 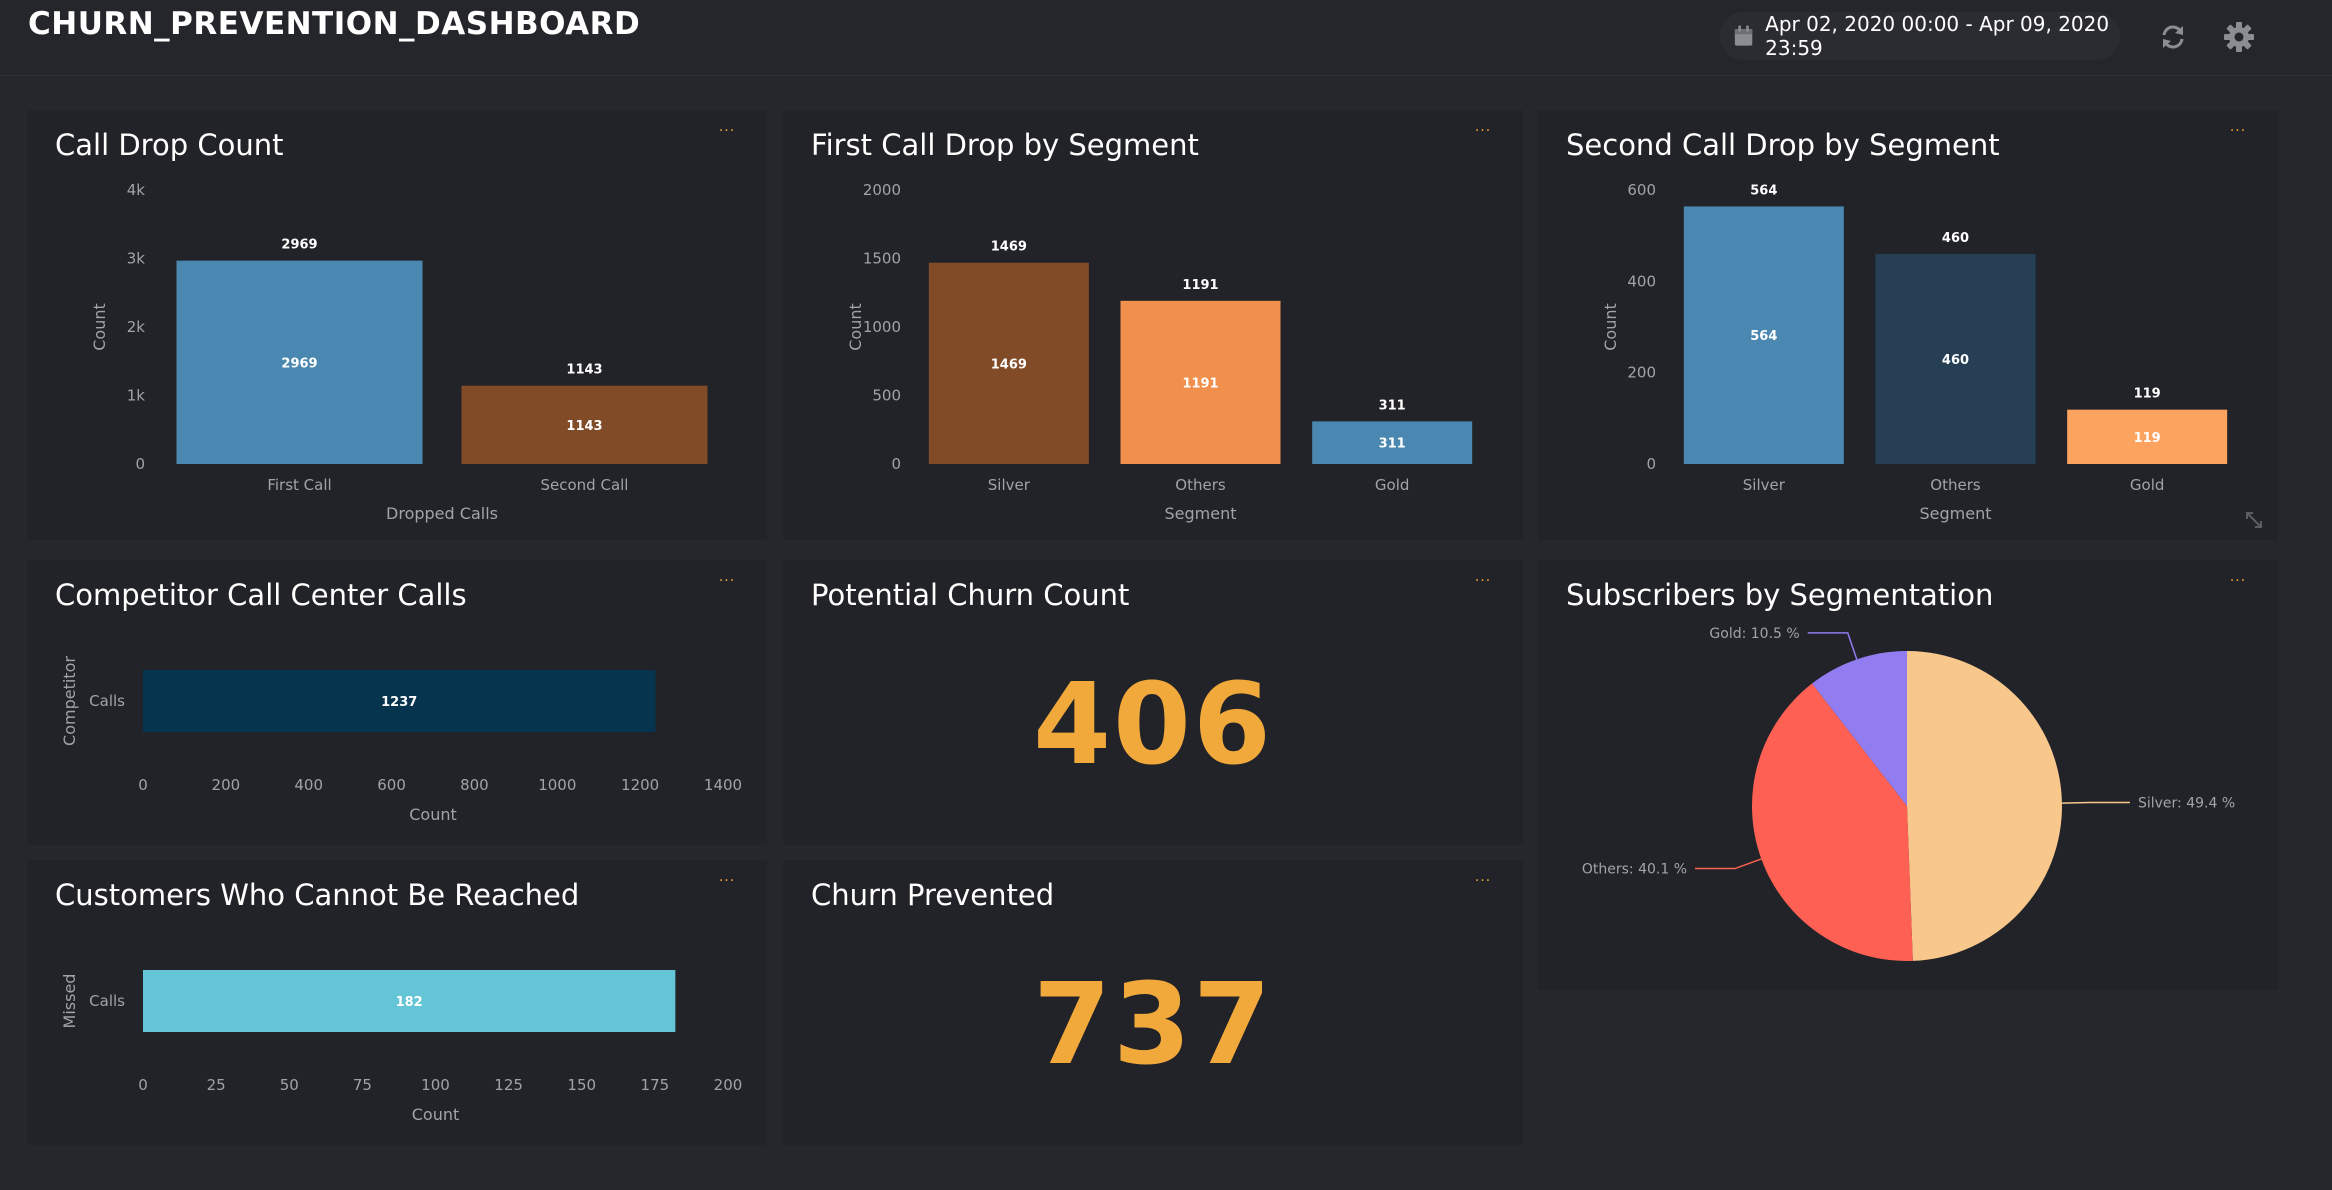 What do you see at coordinates (970, 595) in the screenshot?
I see `panel-title: Potential Churn Count` at bounding box center [970, 595].